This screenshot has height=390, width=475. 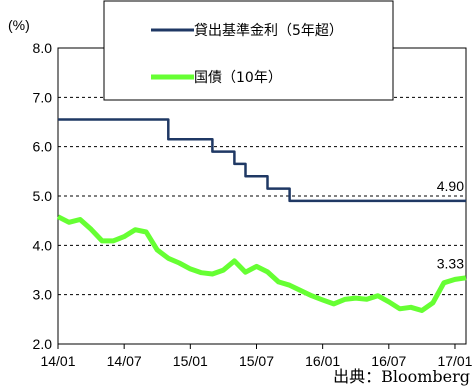 I want to click on y-tick-label: 6.0, so click(x=43, y=147).